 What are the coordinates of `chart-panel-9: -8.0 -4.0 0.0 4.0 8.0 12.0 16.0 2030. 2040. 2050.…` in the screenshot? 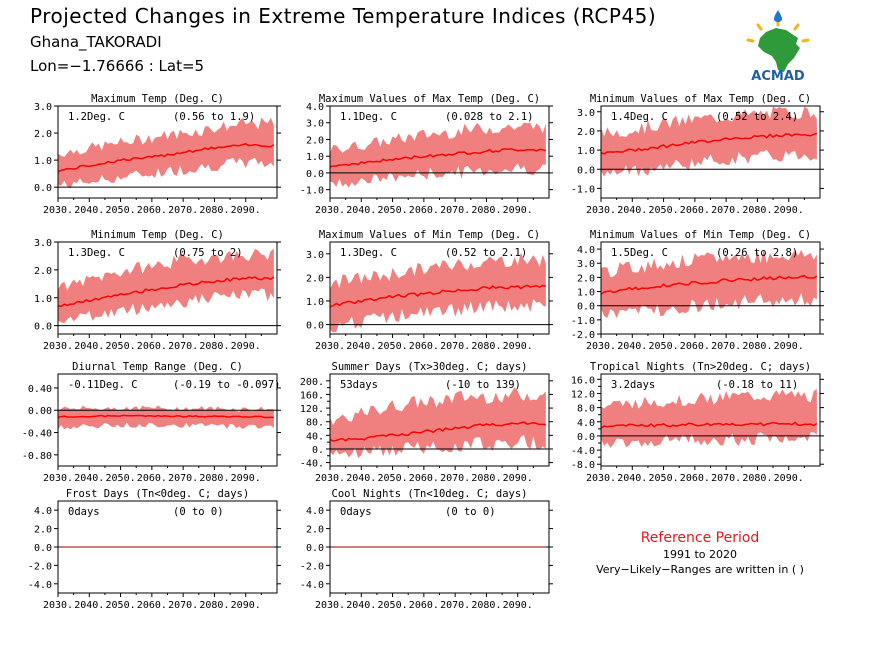 It's located at (697, 422).